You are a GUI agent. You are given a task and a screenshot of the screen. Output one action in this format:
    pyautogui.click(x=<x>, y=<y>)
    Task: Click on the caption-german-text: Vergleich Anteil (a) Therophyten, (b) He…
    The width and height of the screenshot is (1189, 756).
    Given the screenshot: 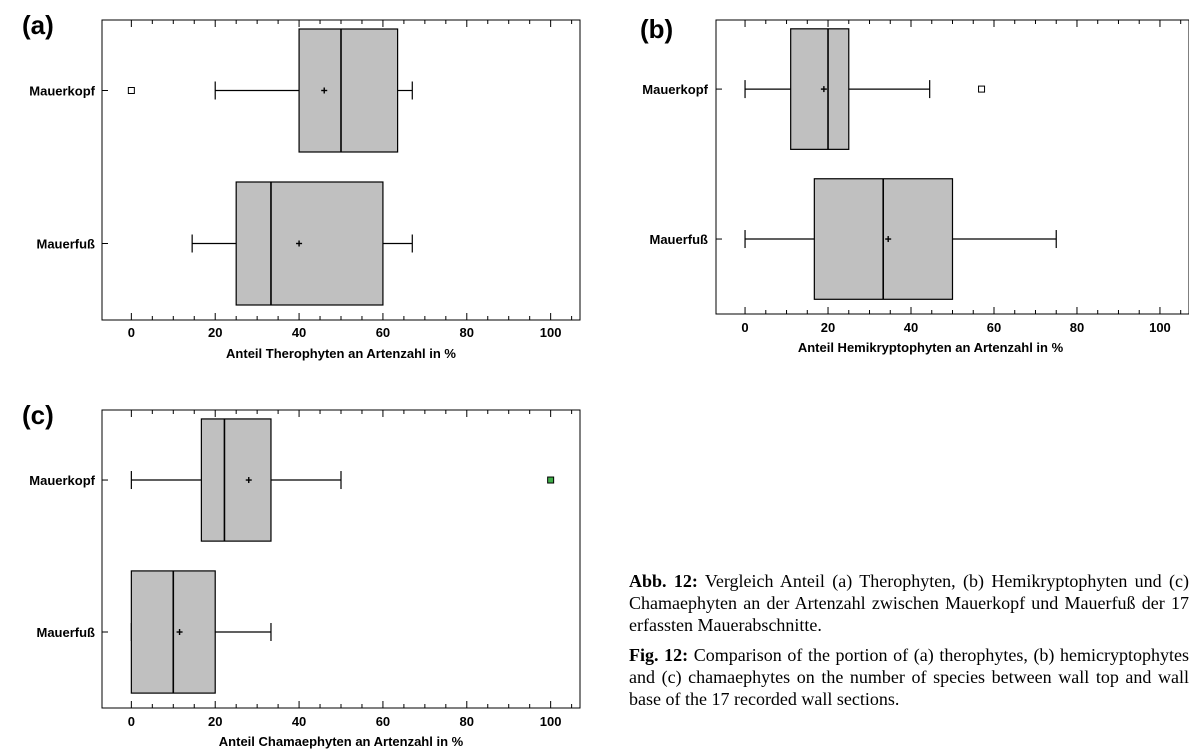 What is the action you would take?
    pyautogui.click(x=909, y=603)
    